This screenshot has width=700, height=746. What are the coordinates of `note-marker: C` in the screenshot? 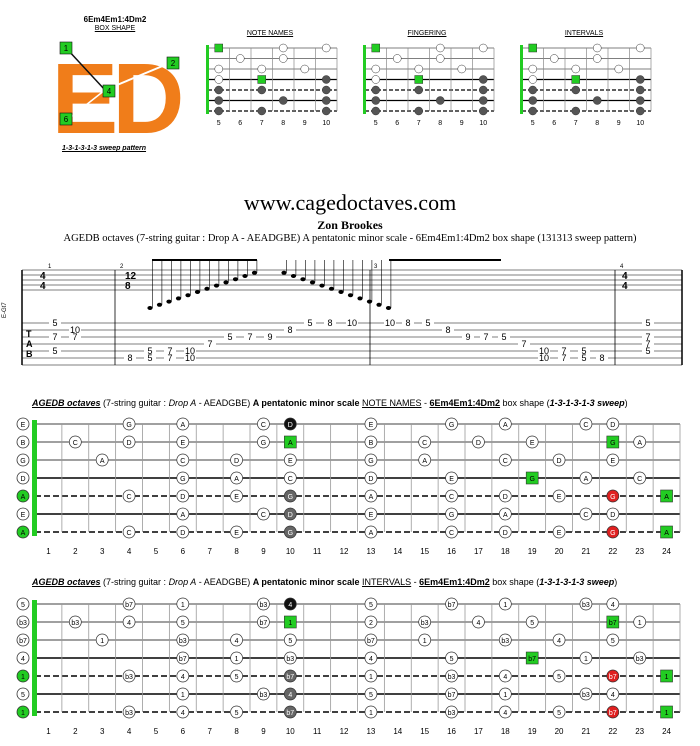 It's located at (451, 532).